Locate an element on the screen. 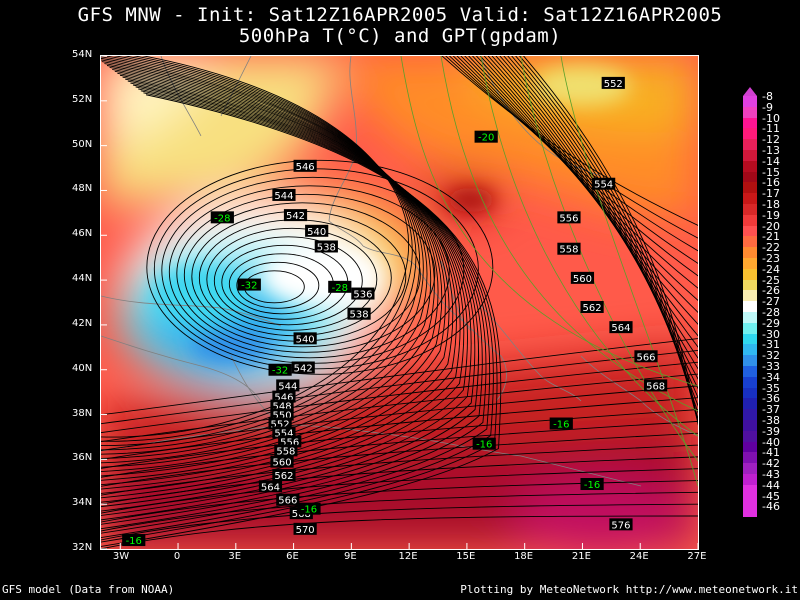  colorbar-label: -17 is located at coordinates (771, 194).